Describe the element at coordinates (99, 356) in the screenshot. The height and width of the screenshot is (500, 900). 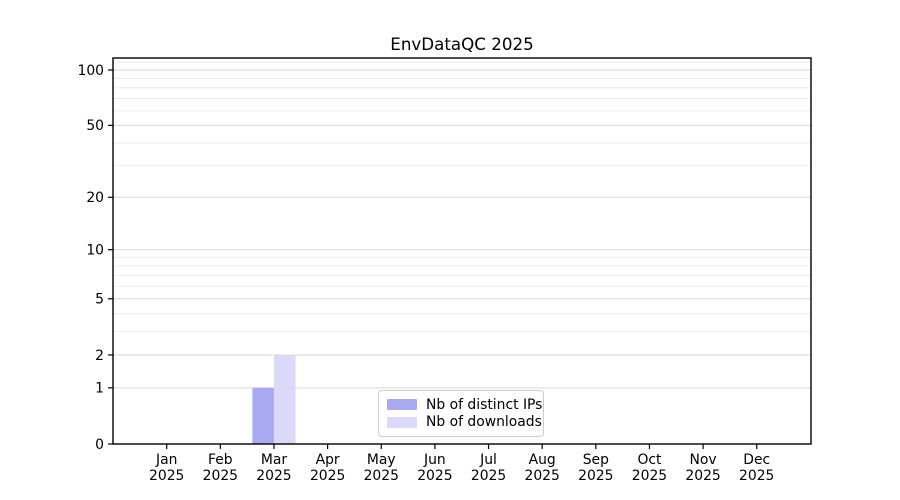
I see `y-tick-label: 2` at that location.